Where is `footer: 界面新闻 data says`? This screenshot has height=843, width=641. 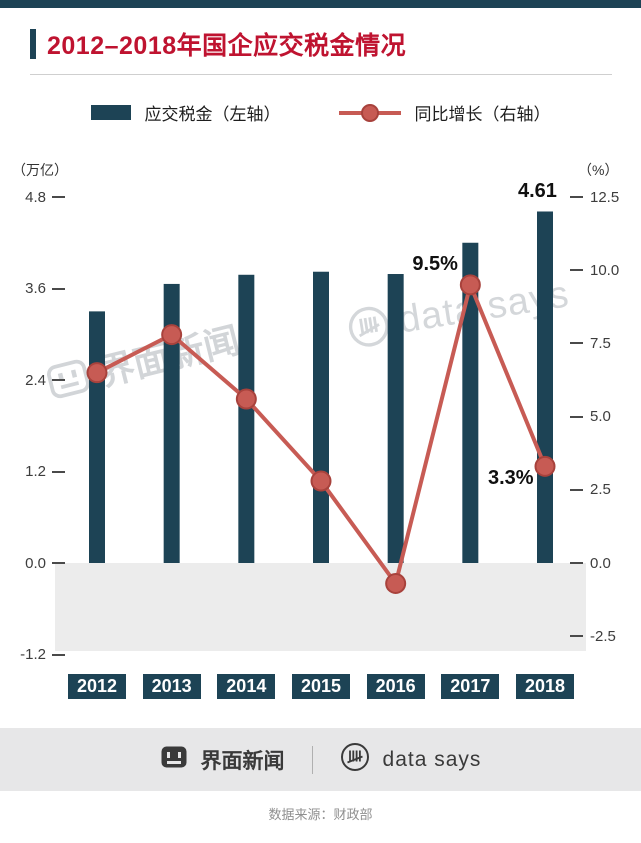 footer: 界面新闻 data says is located at coordinates (320, 759).